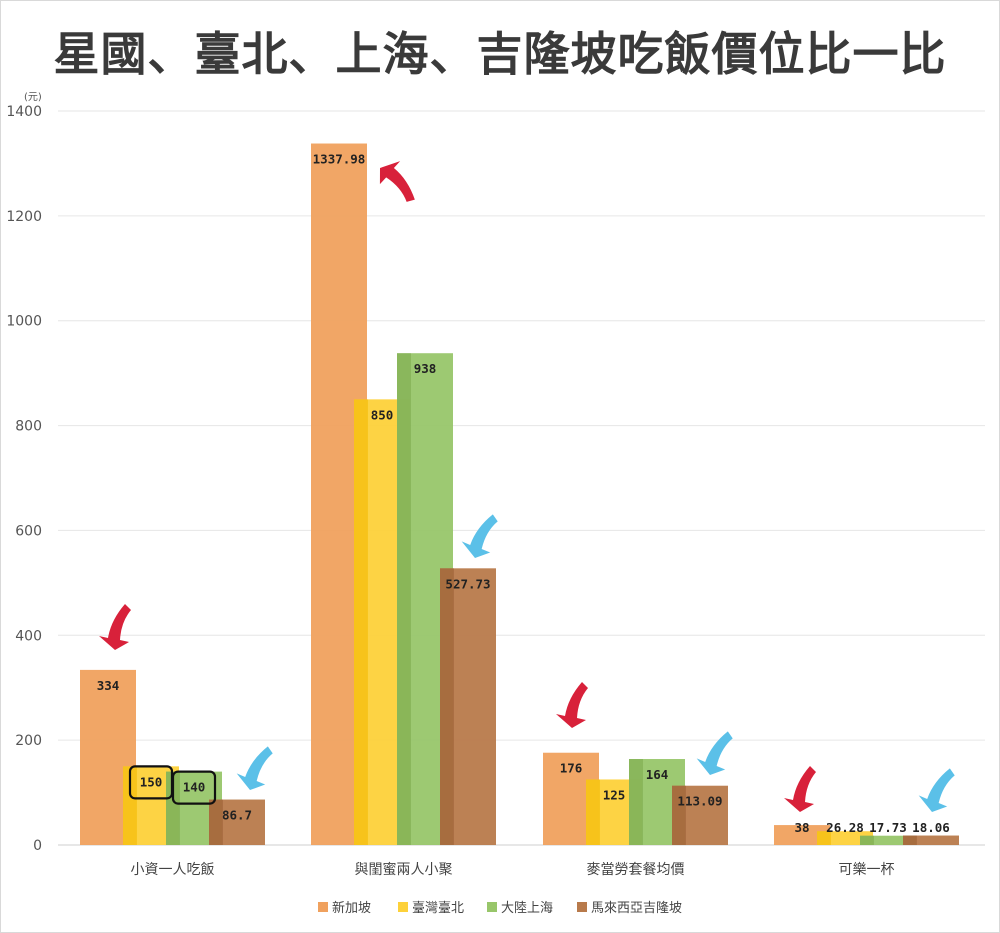  What do you see at coordinates (382, 414) in the screenshot?
I see `data-label: 850` at bounding box center [382, 414].